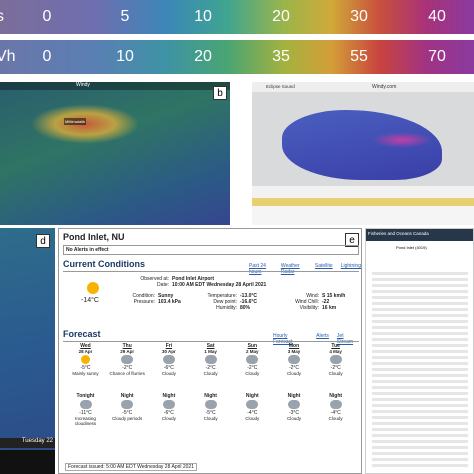  What do you see at coordinates (420, 369) in the screenshot?
I see `tide-table` at bounding box center [420, 369].